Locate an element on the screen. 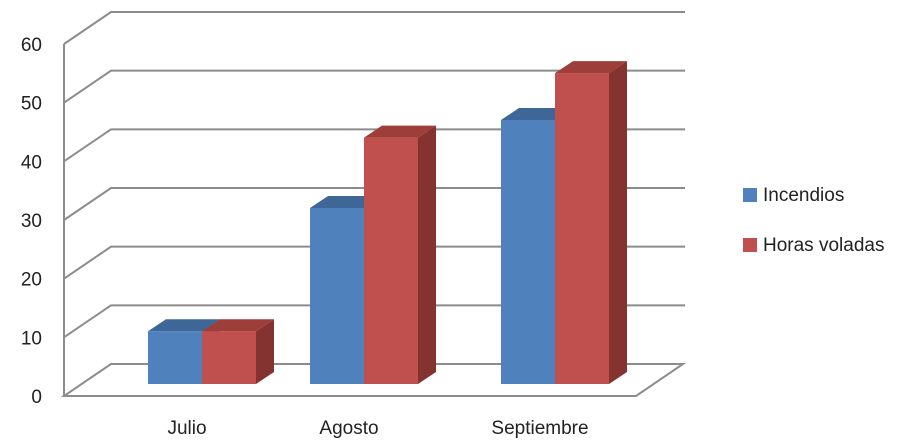 This screenshot has width=917, height=442. x-category-label: Agosto is located at coordinates (348, 428).